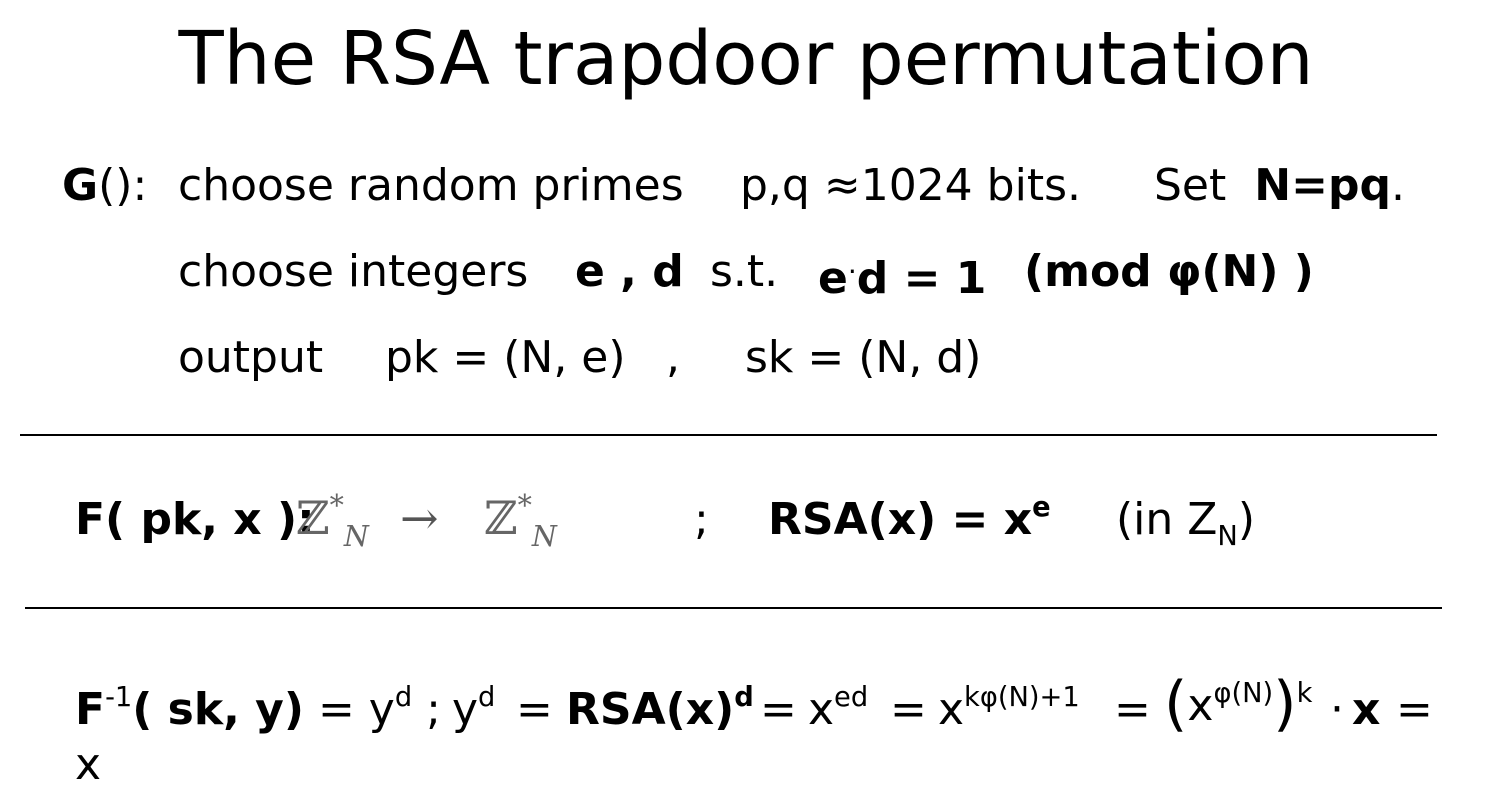  What do you see at coordinates (821, 709) in the screenshot?
I see `finv-x1: x` at bounding box center [821, 709].